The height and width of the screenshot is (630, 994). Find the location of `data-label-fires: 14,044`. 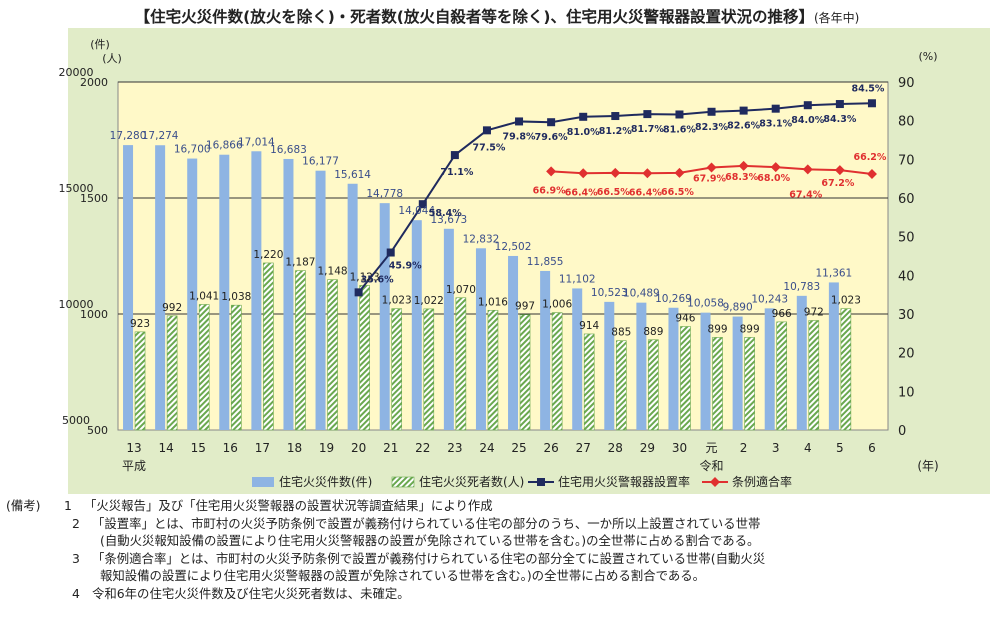

data-label-fires: 14,044 is located at coordinates (416, 211).